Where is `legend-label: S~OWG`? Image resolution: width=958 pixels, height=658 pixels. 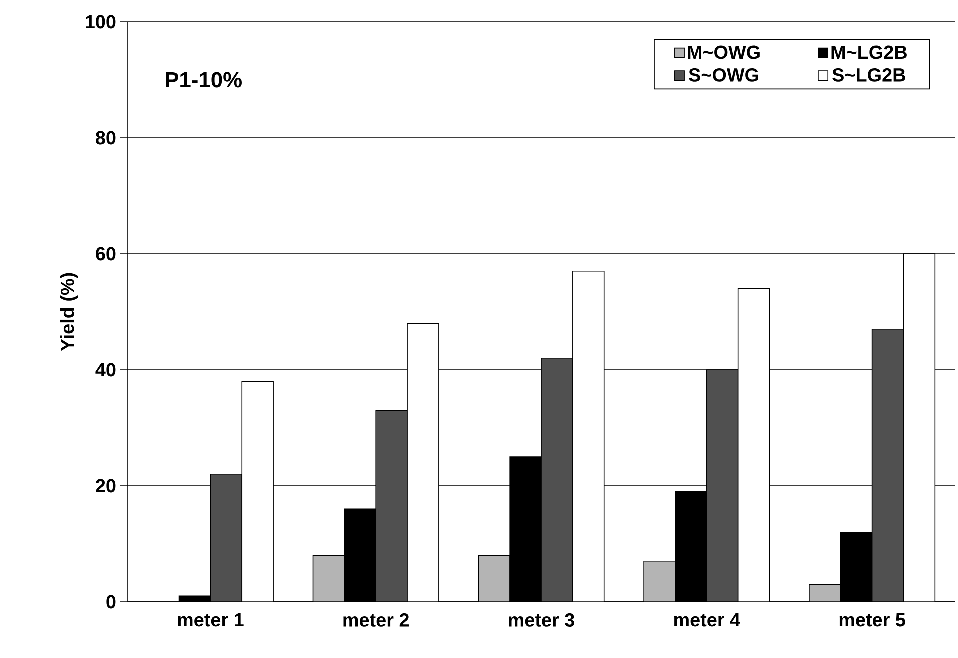 legend-label: S~OWG is located at coordinates (723, 75).